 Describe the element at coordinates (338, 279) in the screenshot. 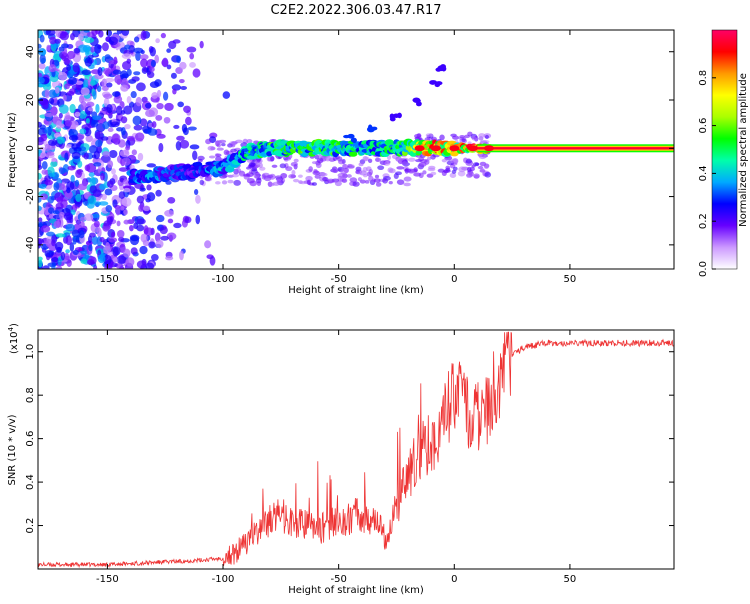

I see `x-tick-label: -50` at that location.